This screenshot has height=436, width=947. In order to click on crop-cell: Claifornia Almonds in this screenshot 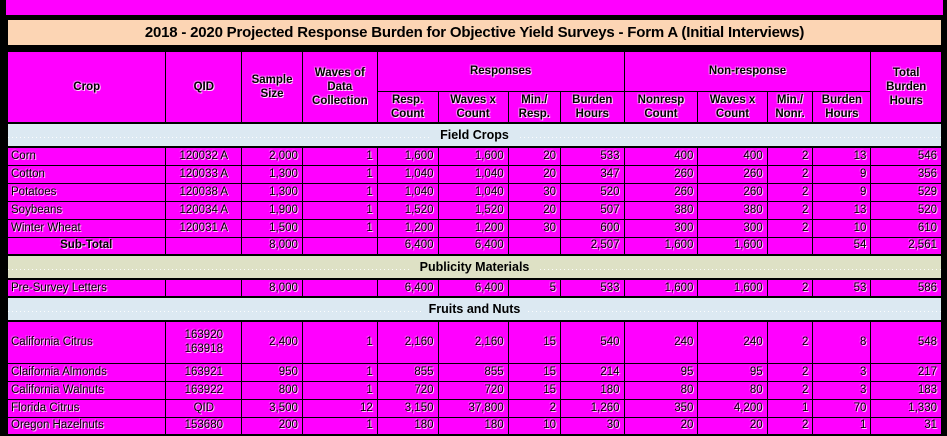, I will do `click(86, 372)`.